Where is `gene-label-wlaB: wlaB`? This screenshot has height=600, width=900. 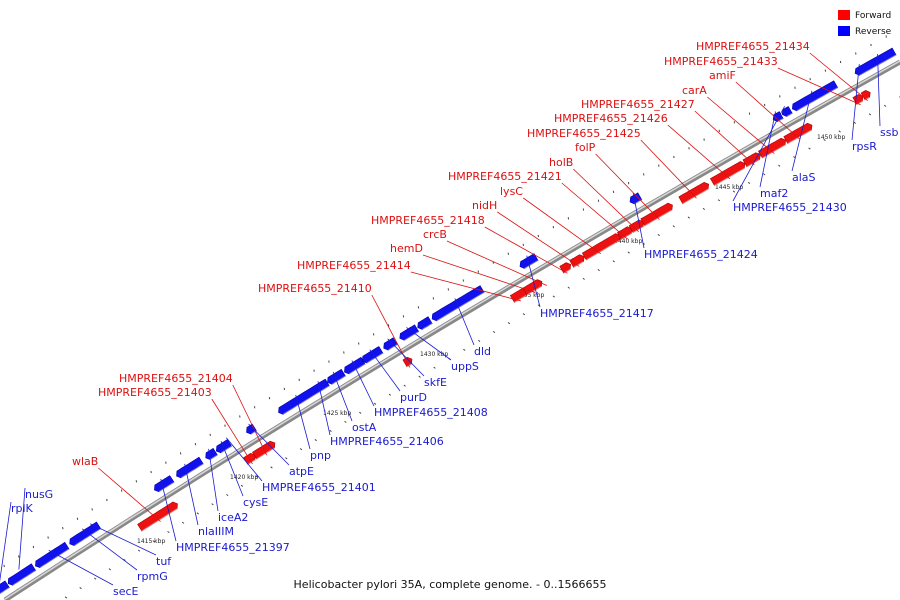
gene-label-wlaB: wlaB is located at coordinates (85, 461).